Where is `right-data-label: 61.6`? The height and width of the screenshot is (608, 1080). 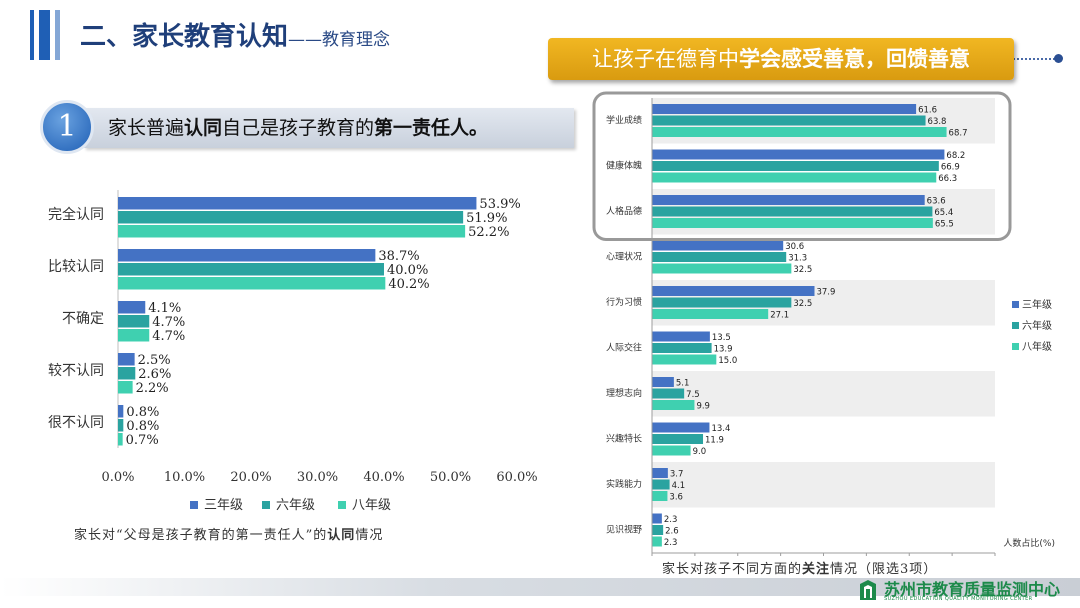 right-data-label: 61.6 is located at coordinates (927, 111).